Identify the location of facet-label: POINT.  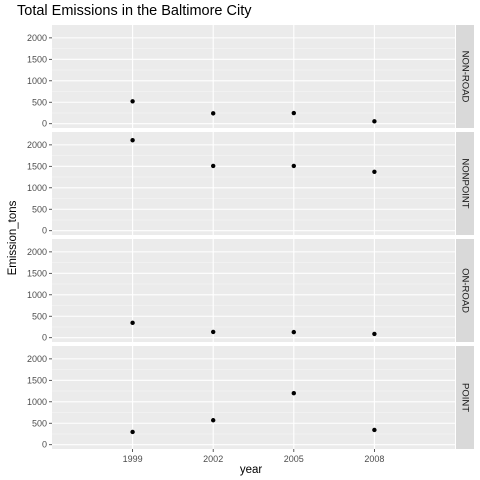
(465, 397).